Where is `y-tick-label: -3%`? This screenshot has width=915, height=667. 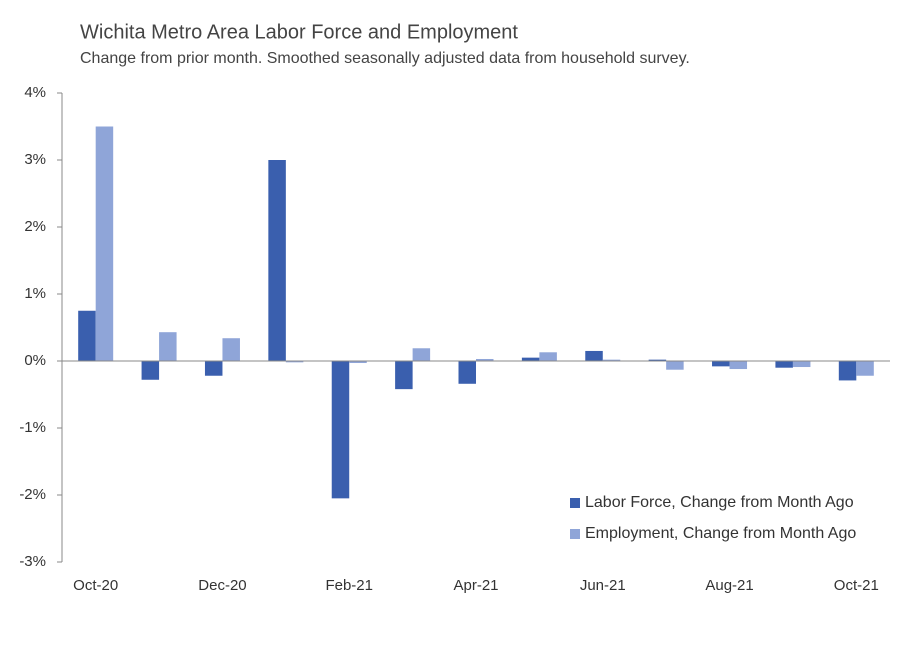 y-tick-label: -3% is located at coordinates (32, 561).